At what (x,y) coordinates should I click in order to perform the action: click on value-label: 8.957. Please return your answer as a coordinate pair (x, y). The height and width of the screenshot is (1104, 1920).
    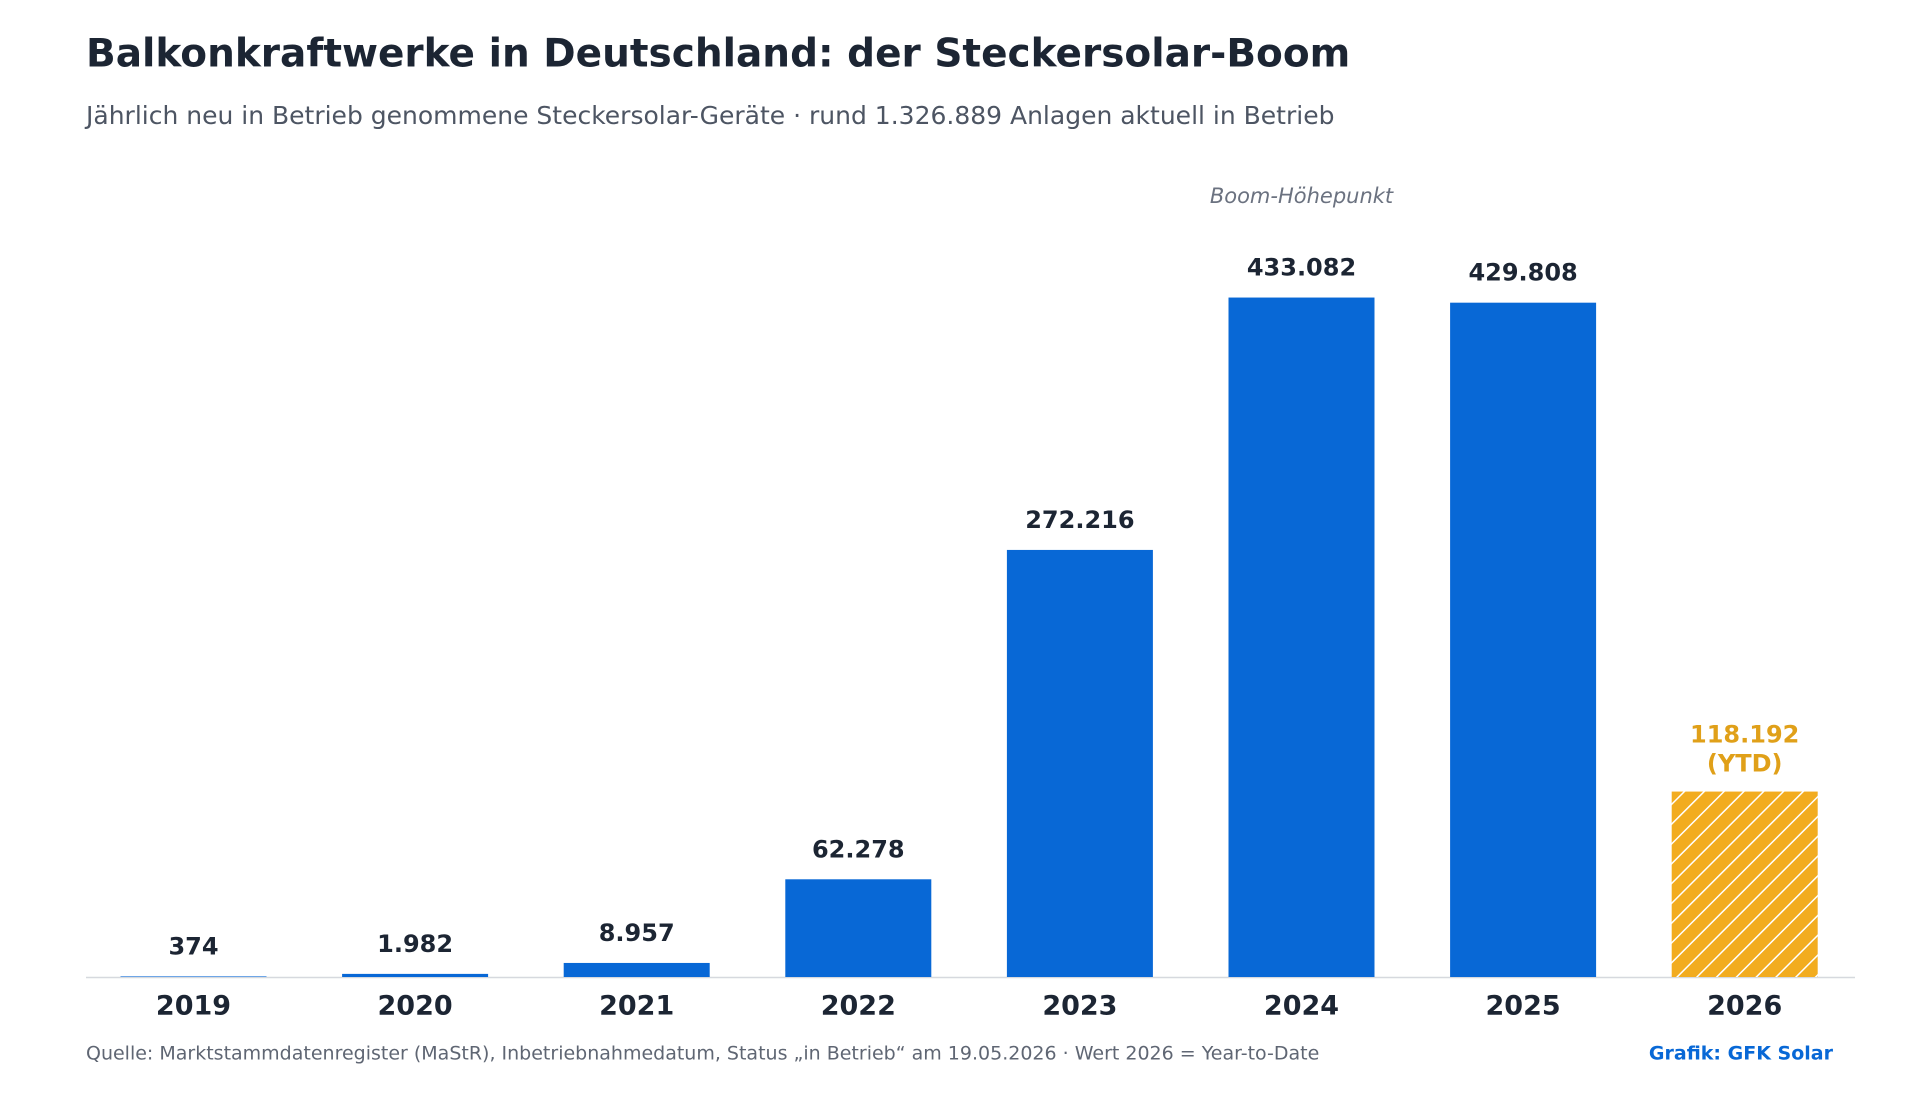
    Looking at the image, I should click on (637, 933).